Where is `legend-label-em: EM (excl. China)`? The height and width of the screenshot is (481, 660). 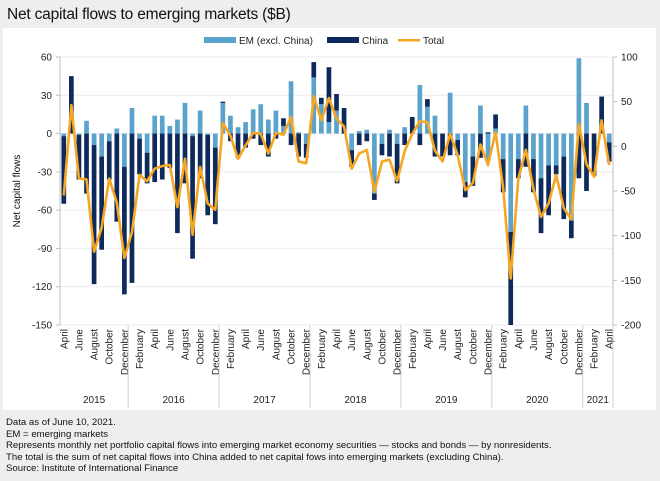
legend-label-em: EM (excl. China) is located at coordinates (276, 41).